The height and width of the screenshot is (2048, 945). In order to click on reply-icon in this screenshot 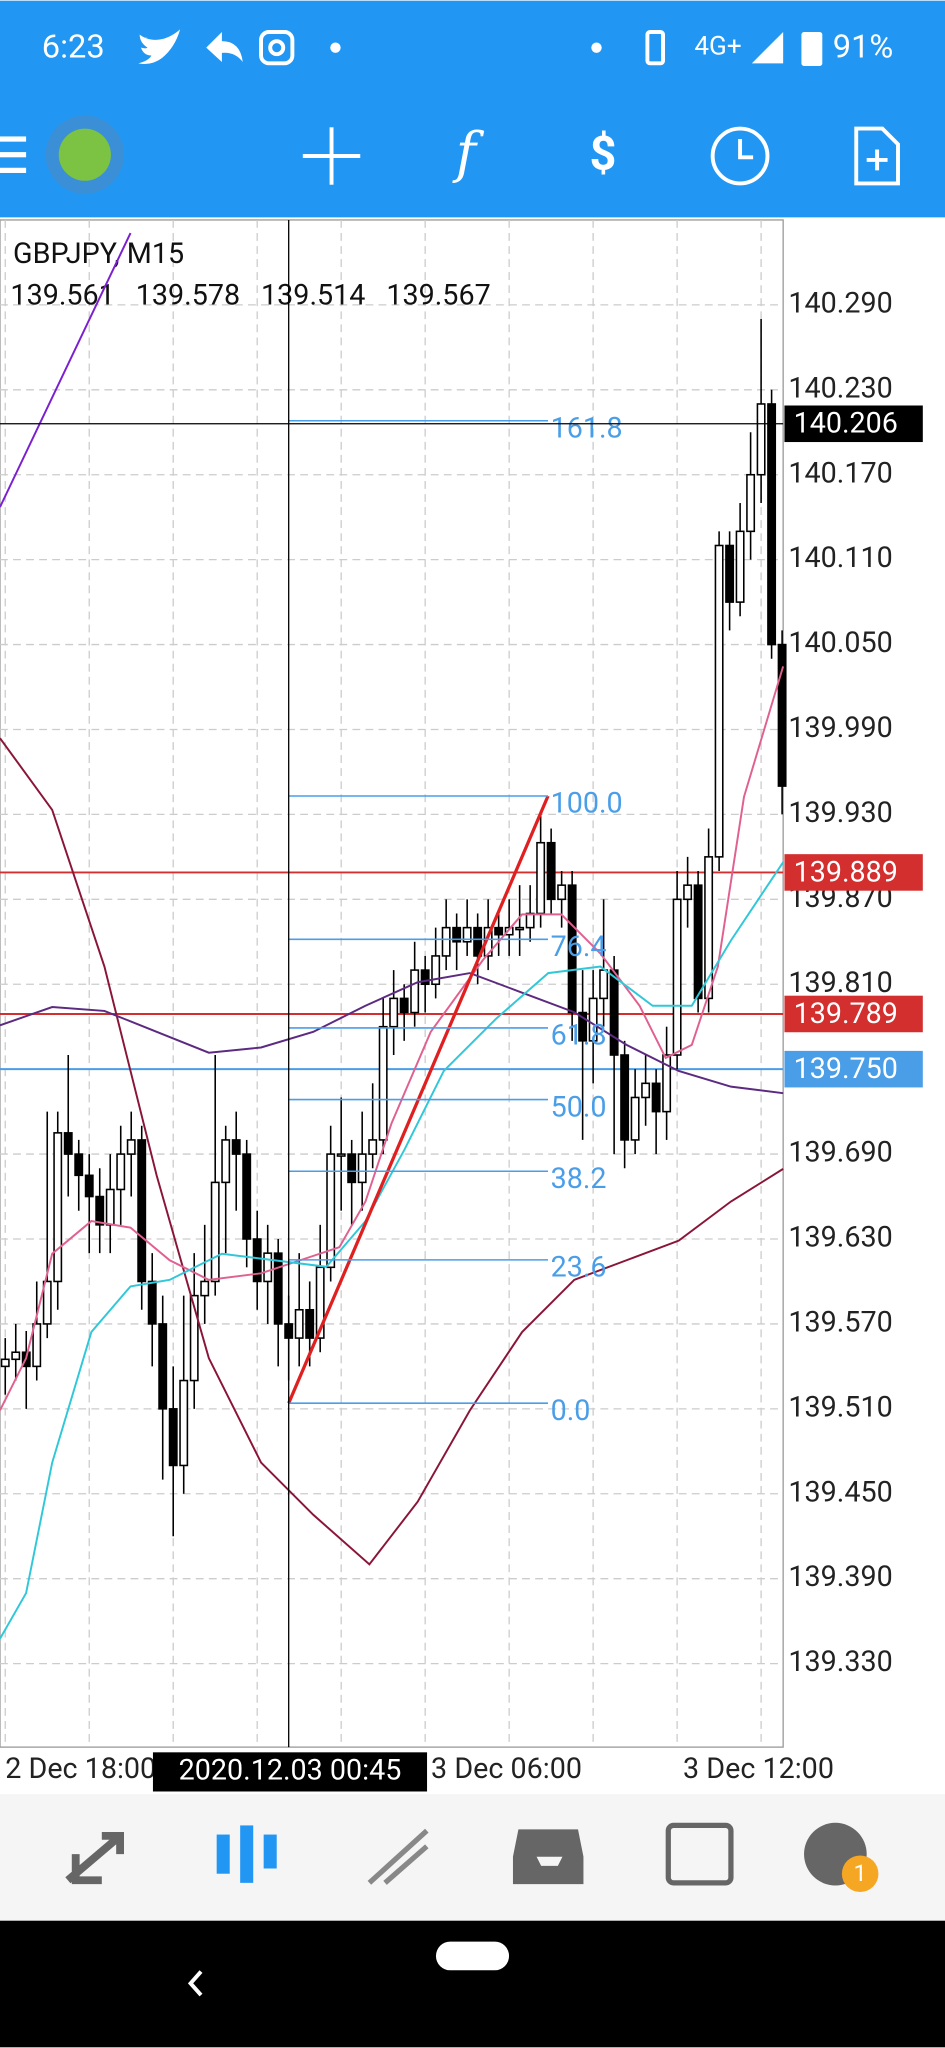, I will do `click(224, 47)`.